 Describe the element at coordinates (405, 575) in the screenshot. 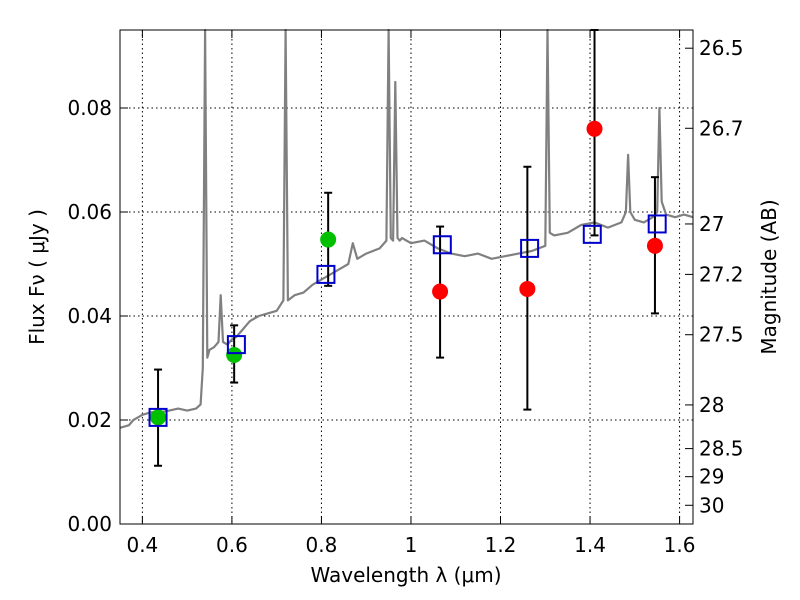

I see `x-axis-label: Wavelength λ (μm)` at that location.